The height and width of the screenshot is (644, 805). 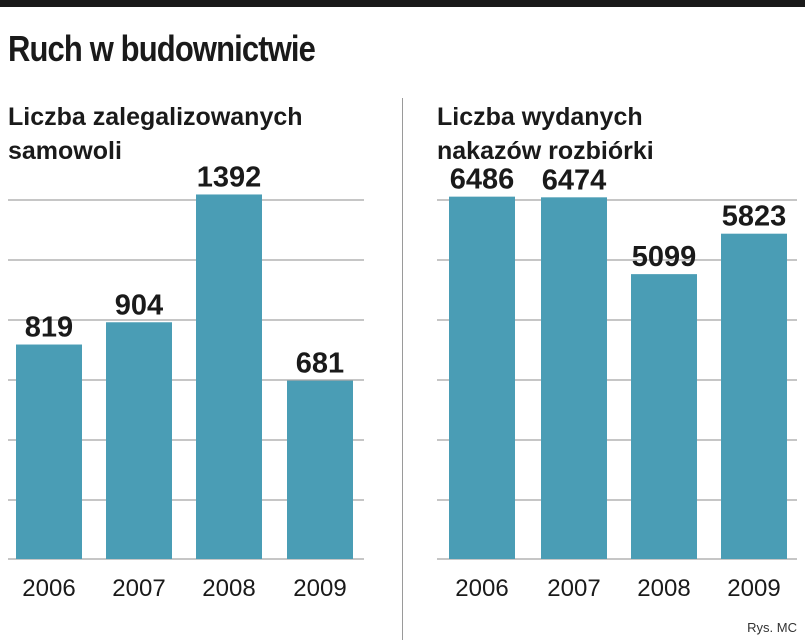 What do you see at coordinates (663, 588) in the screenshot?
I see `right-tick-label-2008: 2008` at bounding box center [663, 588].